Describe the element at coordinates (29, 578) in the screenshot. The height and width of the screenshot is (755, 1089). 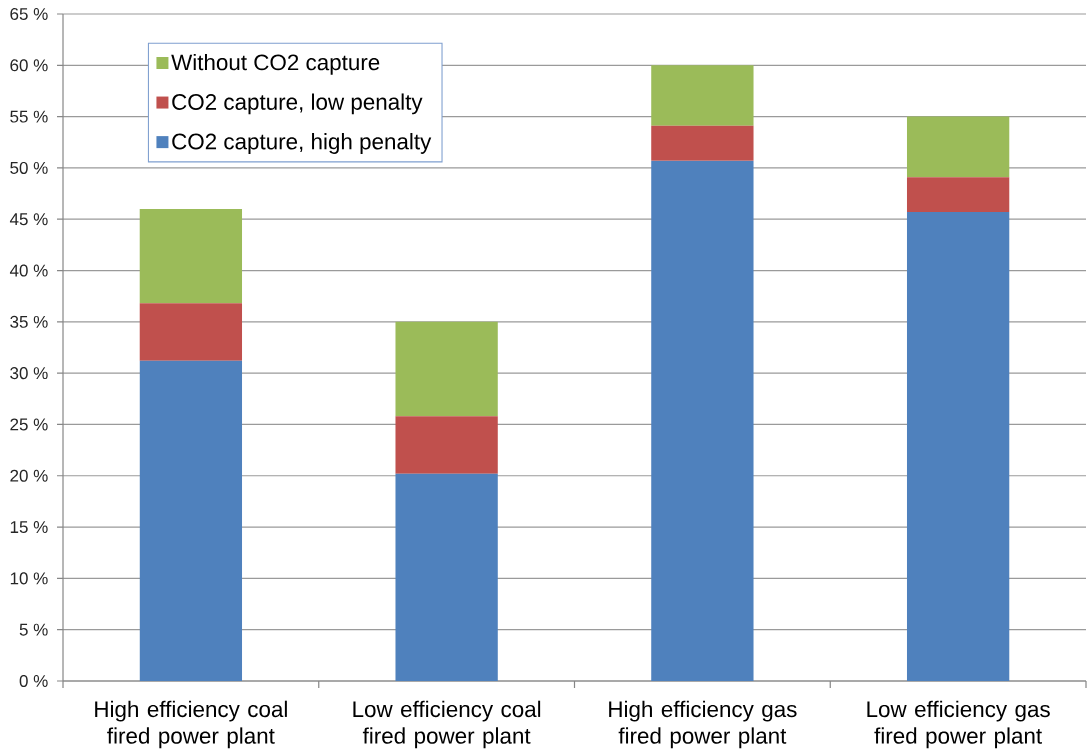
I see `y-tick-label: 10 %` at that location.